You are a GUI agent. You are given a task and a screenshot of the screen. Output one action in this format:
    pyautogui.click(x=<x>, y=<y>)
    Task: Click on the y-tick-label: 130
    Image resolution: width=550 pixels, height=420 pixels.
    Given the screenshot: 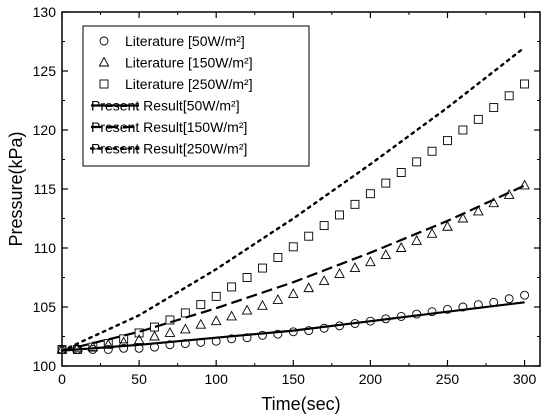 What is the action you would take?
    pyautogui.click(x=45, y=12)
    